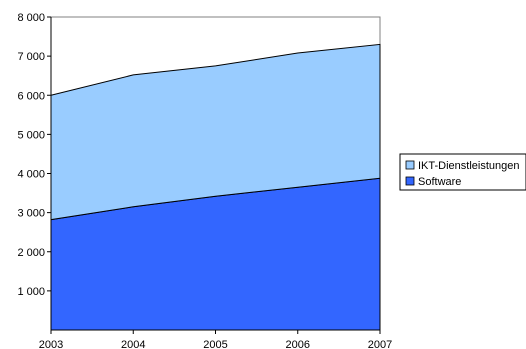 This screenshot has width=526, height=349. What do you see at coordinates (133, 344) in the screenshot?
I see `x-tick-label: 2004` at bounding box center [133, 344].